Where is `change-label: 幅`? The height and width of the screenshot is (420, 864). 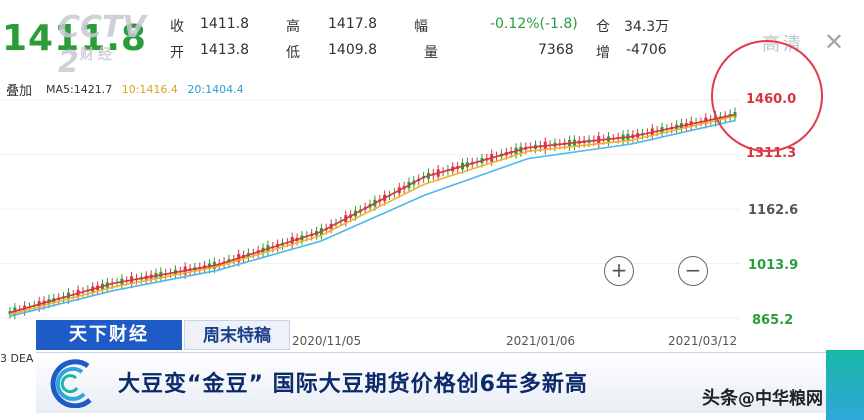
change-label: 幅 is located at coordinates (421, 27).